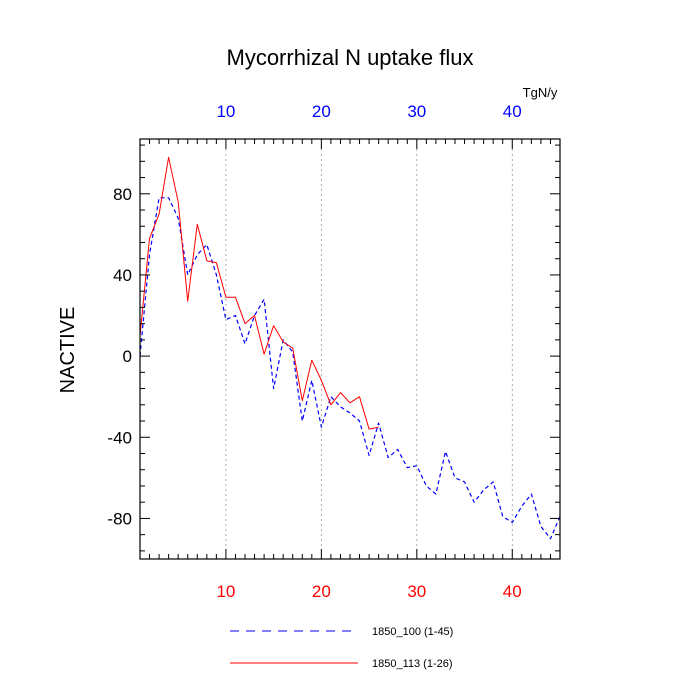  Describe the element at coordinates (512, 111) in the screenshot. I see `x-tick-label-top: 40` at that location.